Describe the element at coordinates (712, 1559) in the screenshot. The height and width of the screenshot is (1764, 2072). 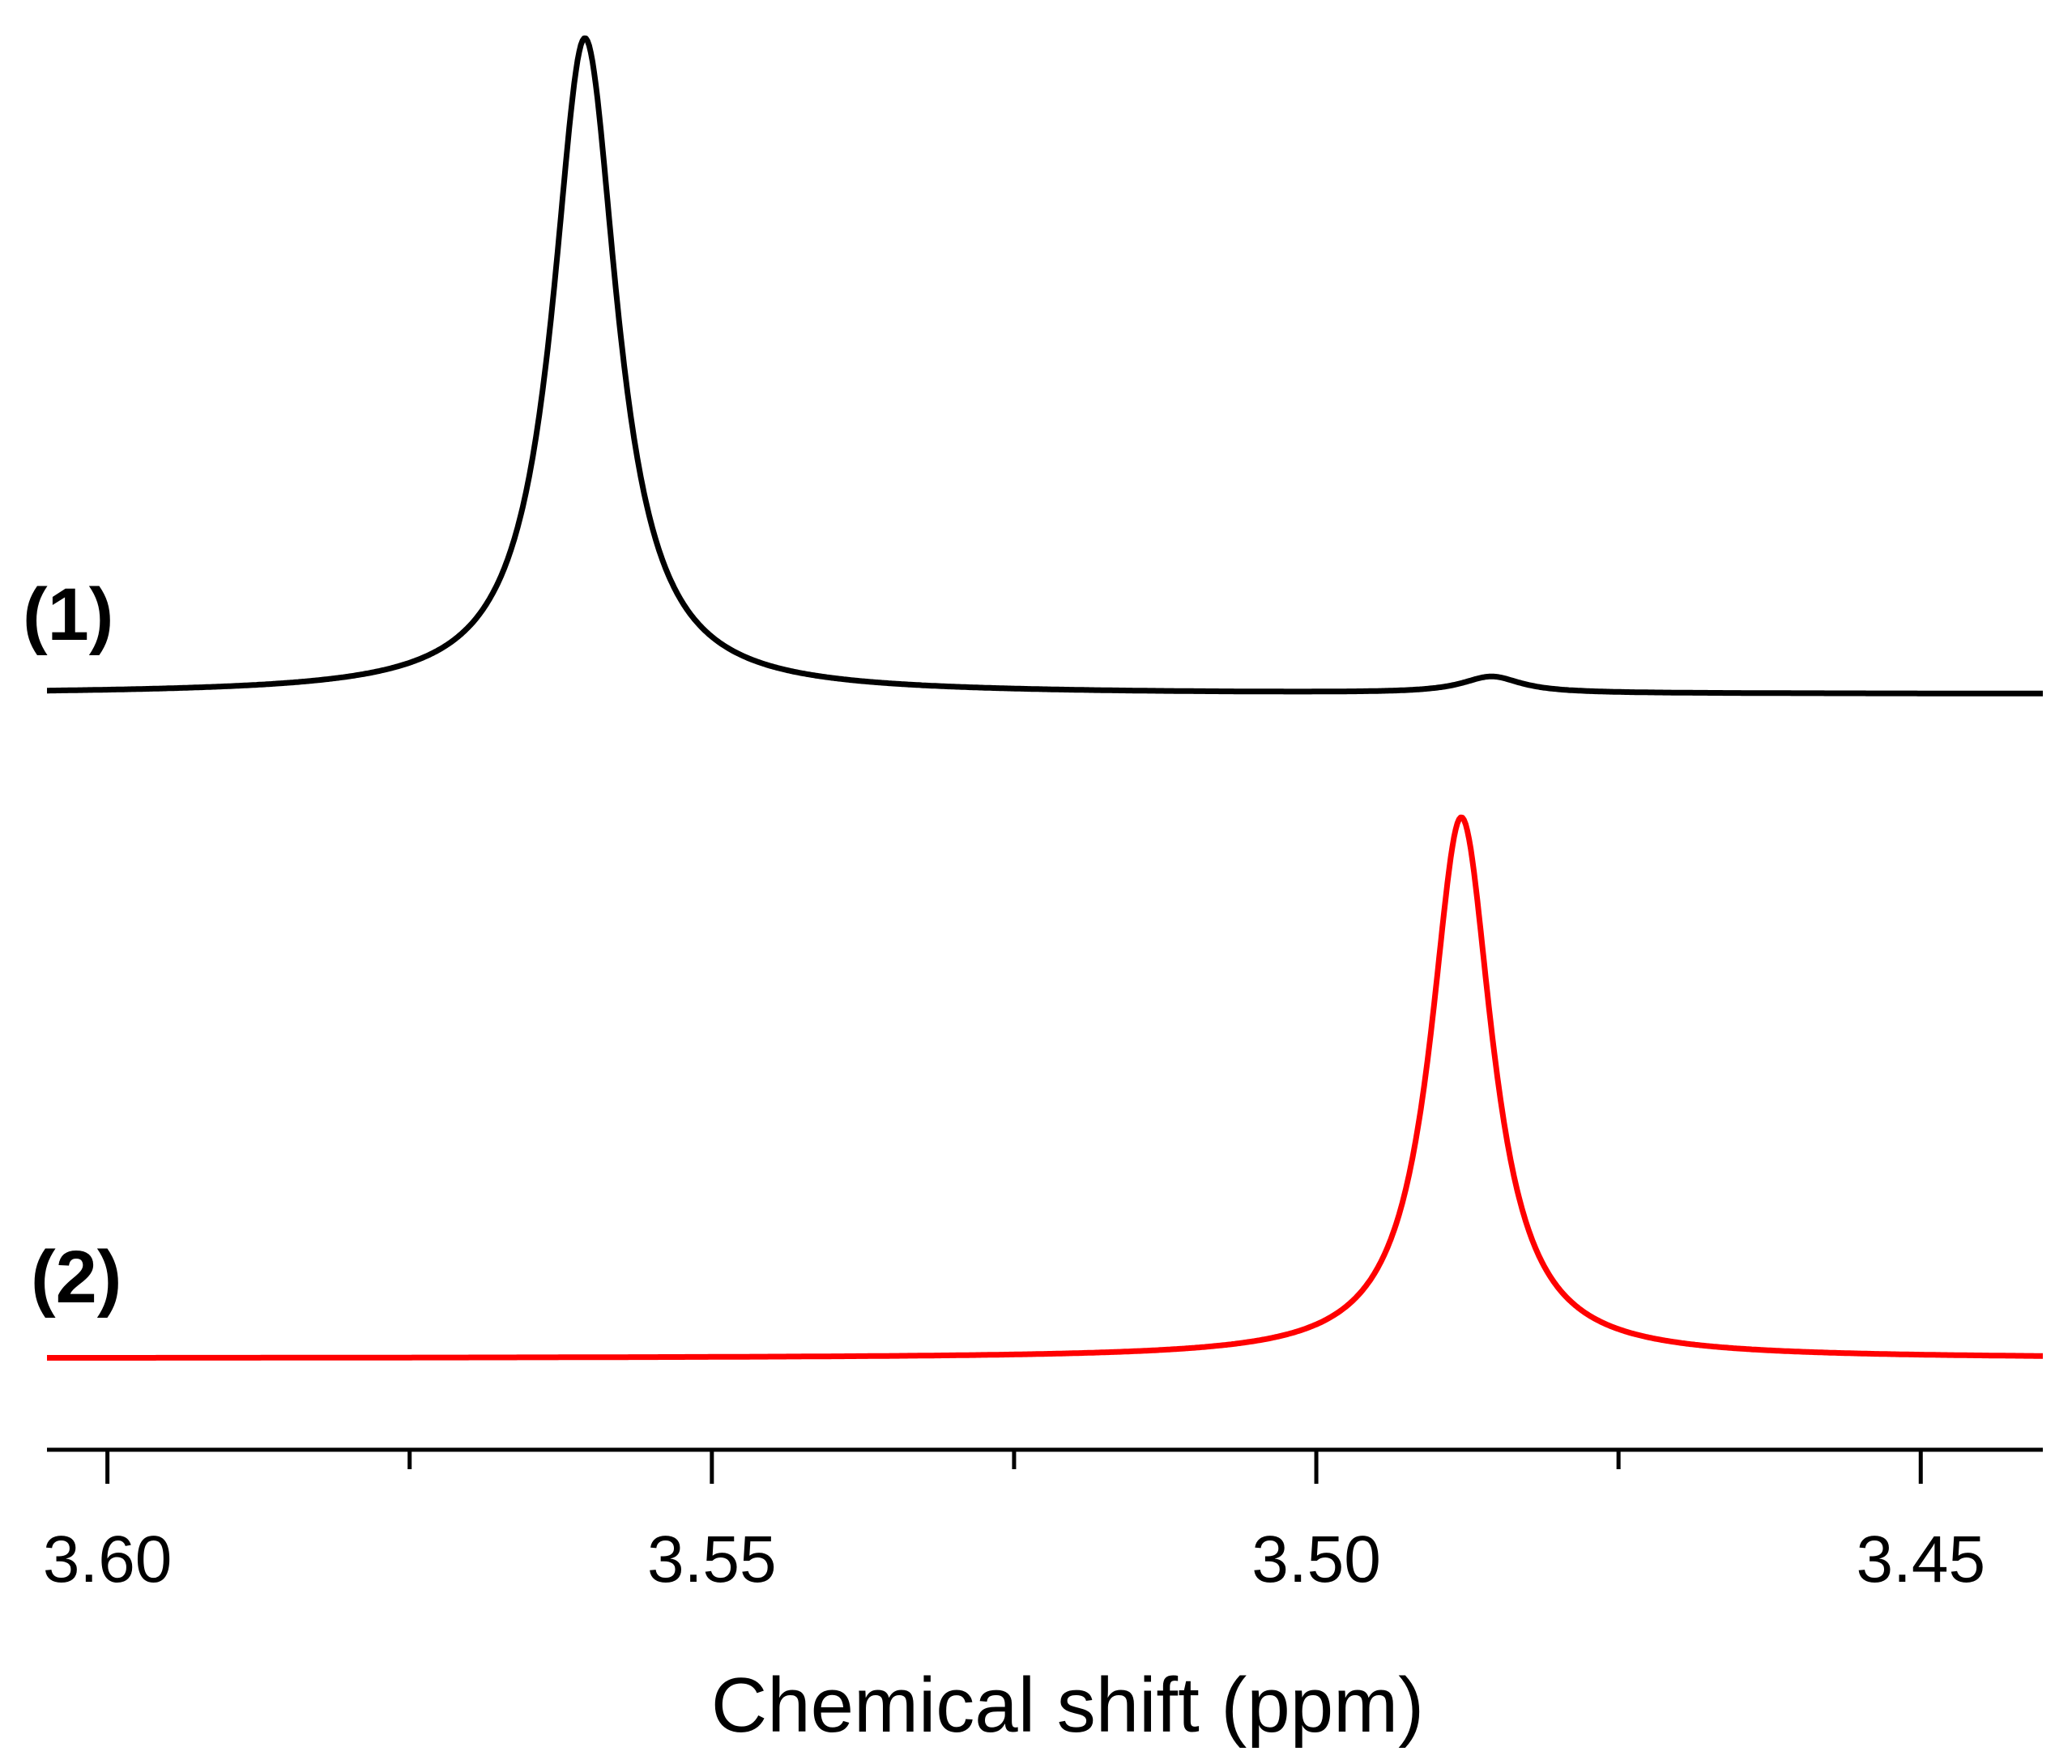
I see `x-tick-label: 3.55` at that location.